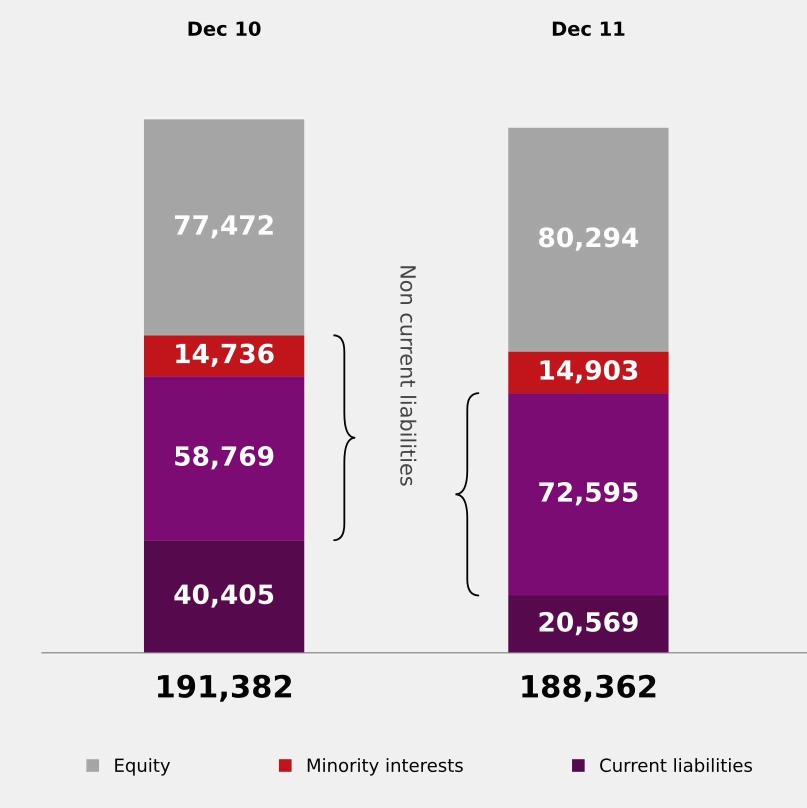  What do you see at coordinates (142, 767) in the screenshot?
I see `legend-label: Equity` at bounding box center [142, 767].